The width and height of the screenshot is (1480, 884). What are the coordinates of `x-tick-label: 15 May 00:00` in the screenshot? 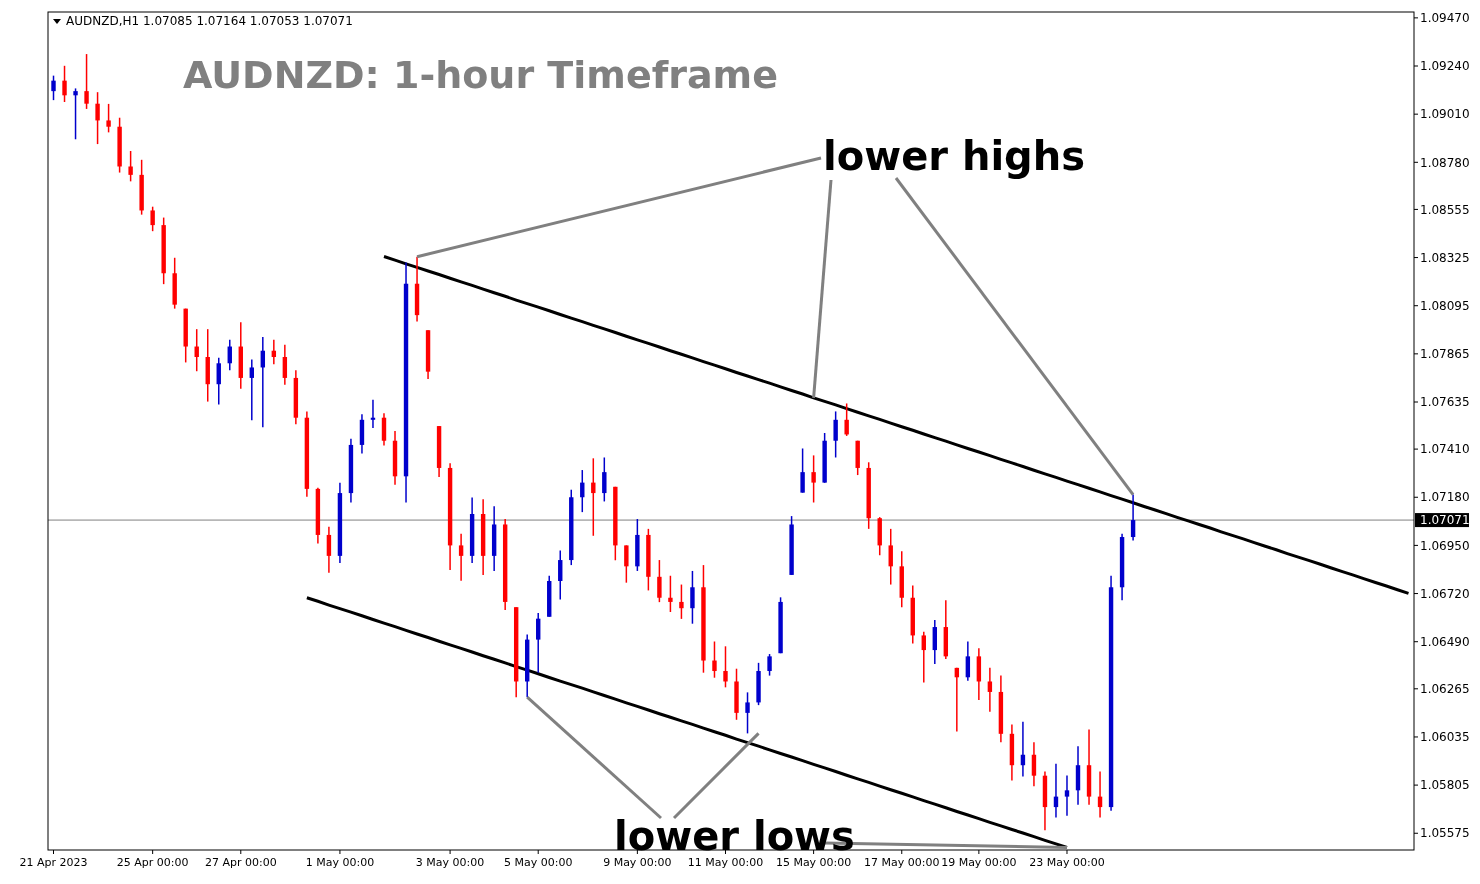 It's located at (813, 862).